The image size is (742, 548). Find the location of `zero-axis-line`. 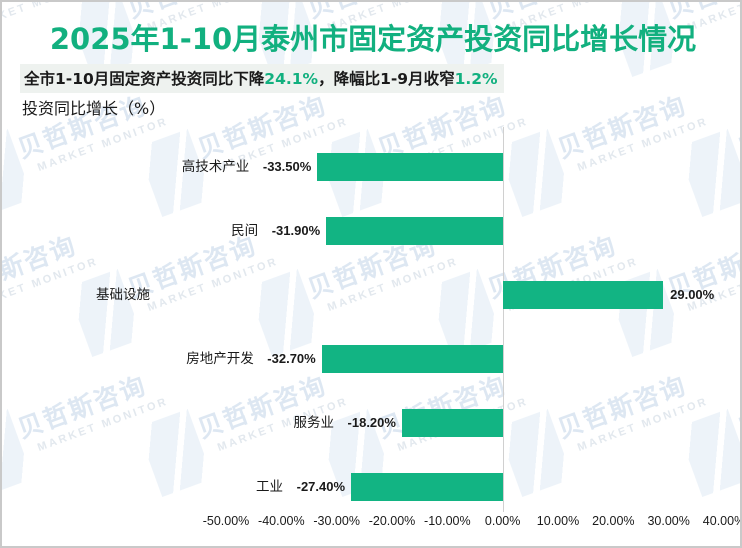

zero-axis-line is located at coordinates (503, 319).